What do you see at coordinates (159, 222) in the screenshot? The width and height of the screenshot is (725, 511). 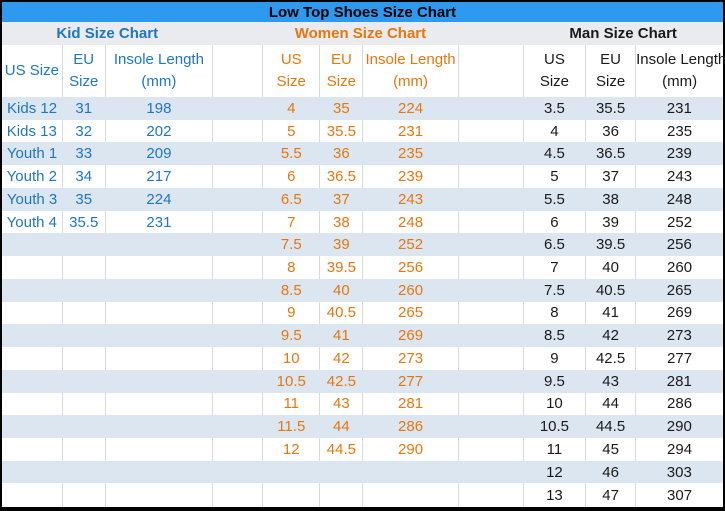 I see `kid-insole-cell: 231` at bounding box center [159, 222].